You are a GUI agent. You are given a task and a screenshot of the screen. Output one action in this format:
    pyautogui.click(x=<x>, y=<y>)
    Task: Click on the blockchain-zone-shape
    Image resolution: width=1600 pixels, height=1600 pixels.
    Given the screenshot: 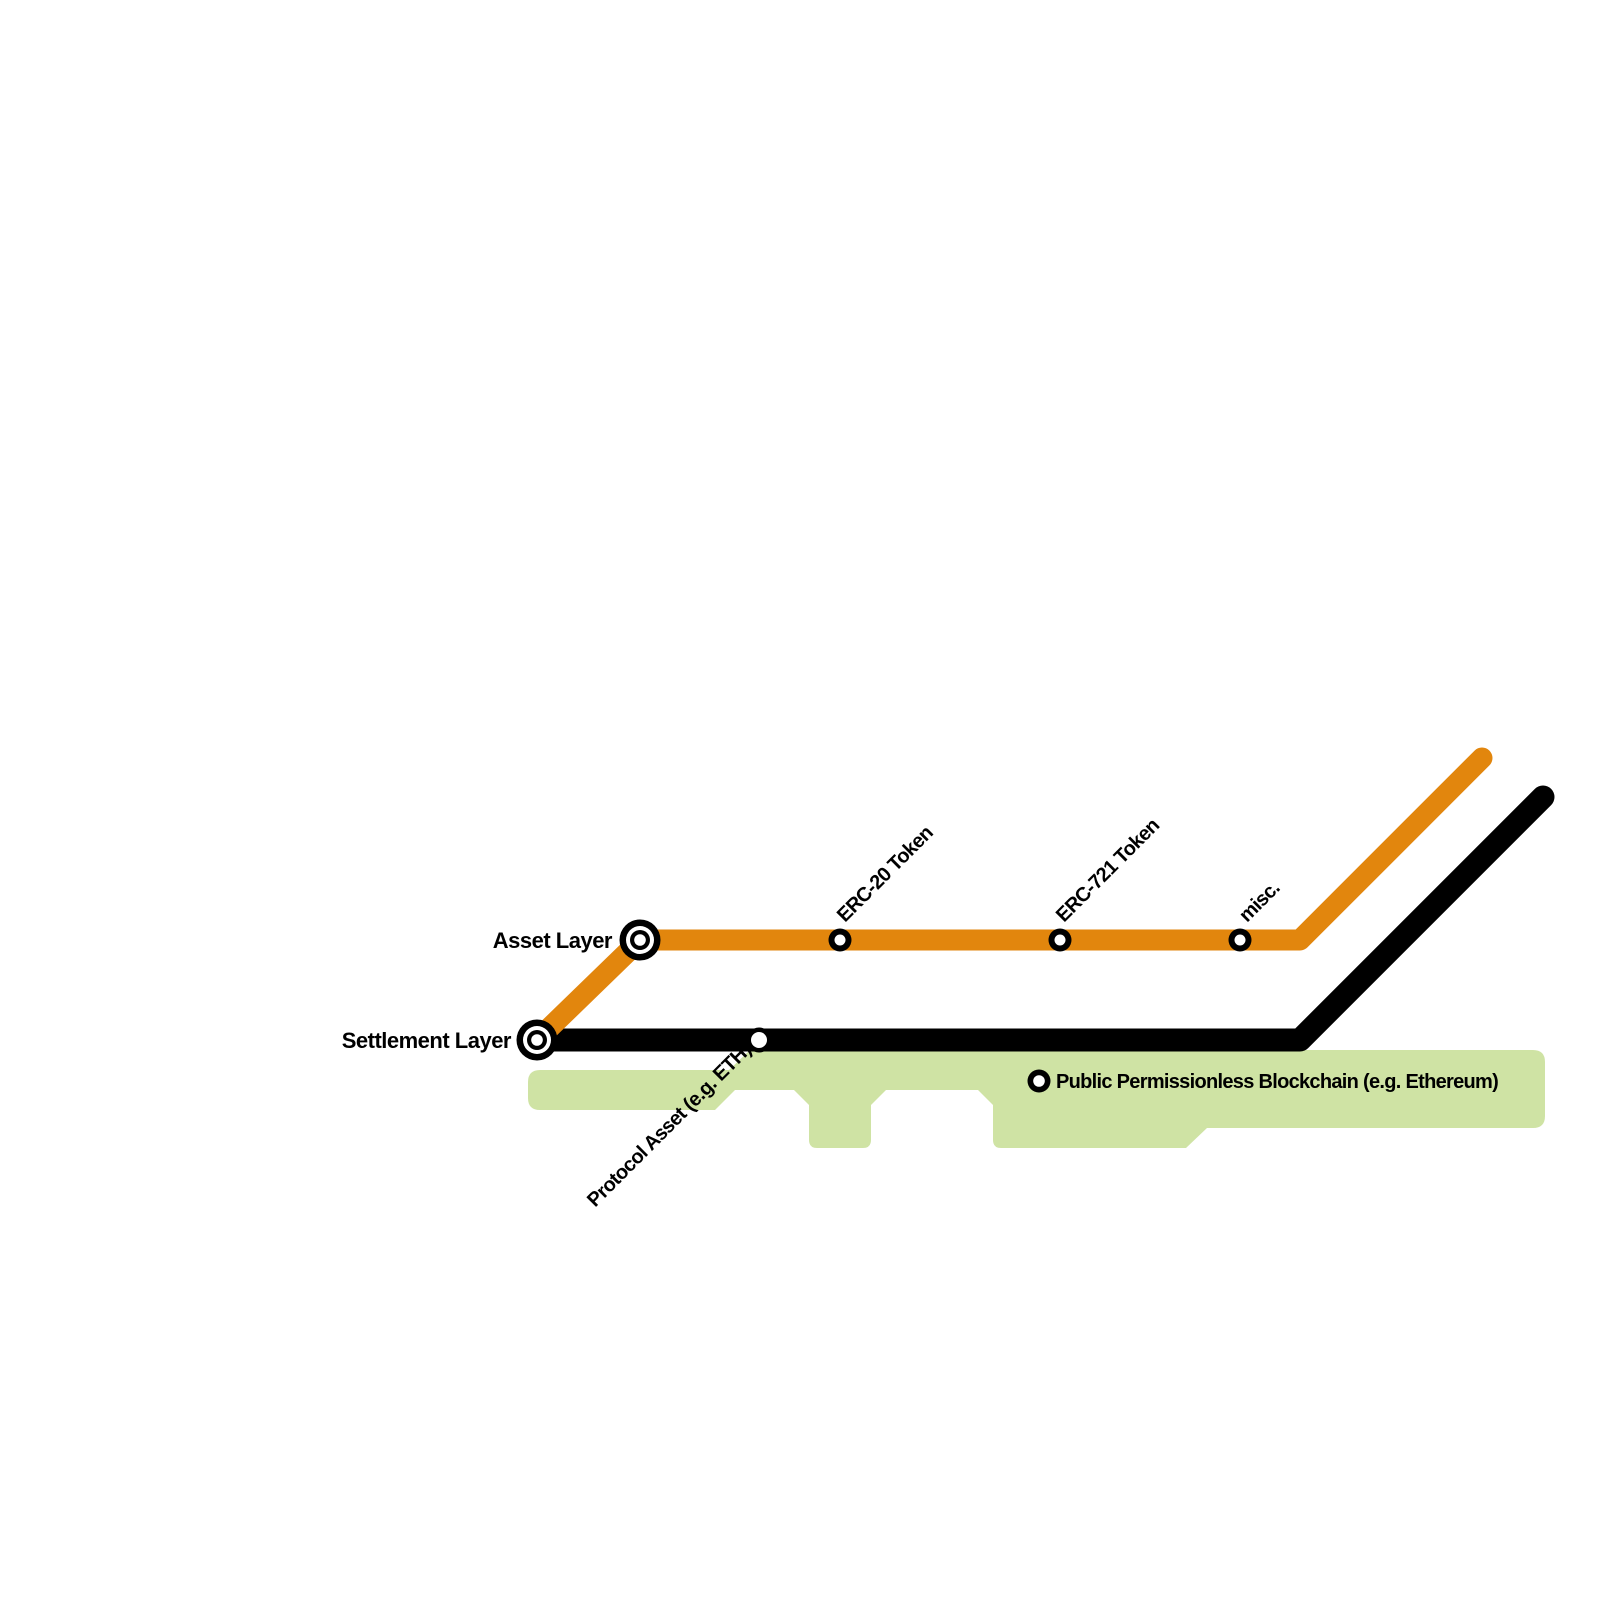 What is the action you would take?
    pyautogui.click(x=1036, y=1099)
    